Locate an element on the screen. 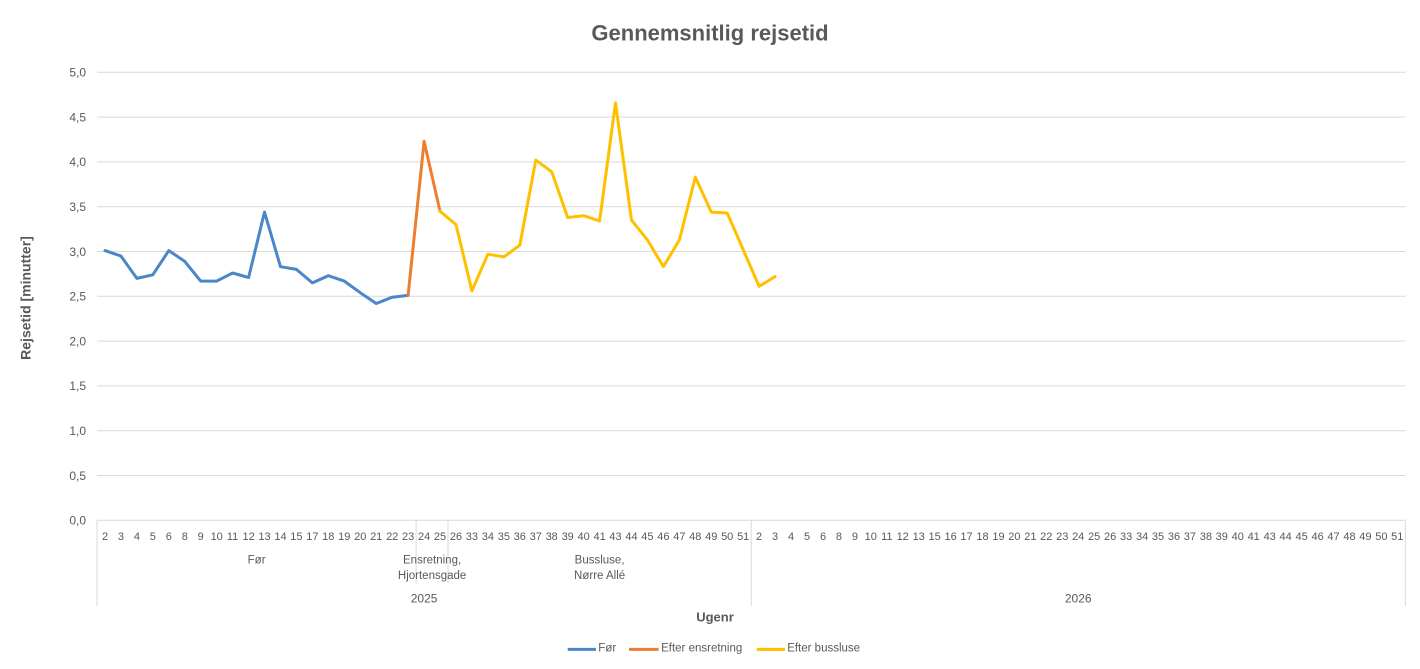  svg-text: 1,5 is located at coordinates (77, 386).